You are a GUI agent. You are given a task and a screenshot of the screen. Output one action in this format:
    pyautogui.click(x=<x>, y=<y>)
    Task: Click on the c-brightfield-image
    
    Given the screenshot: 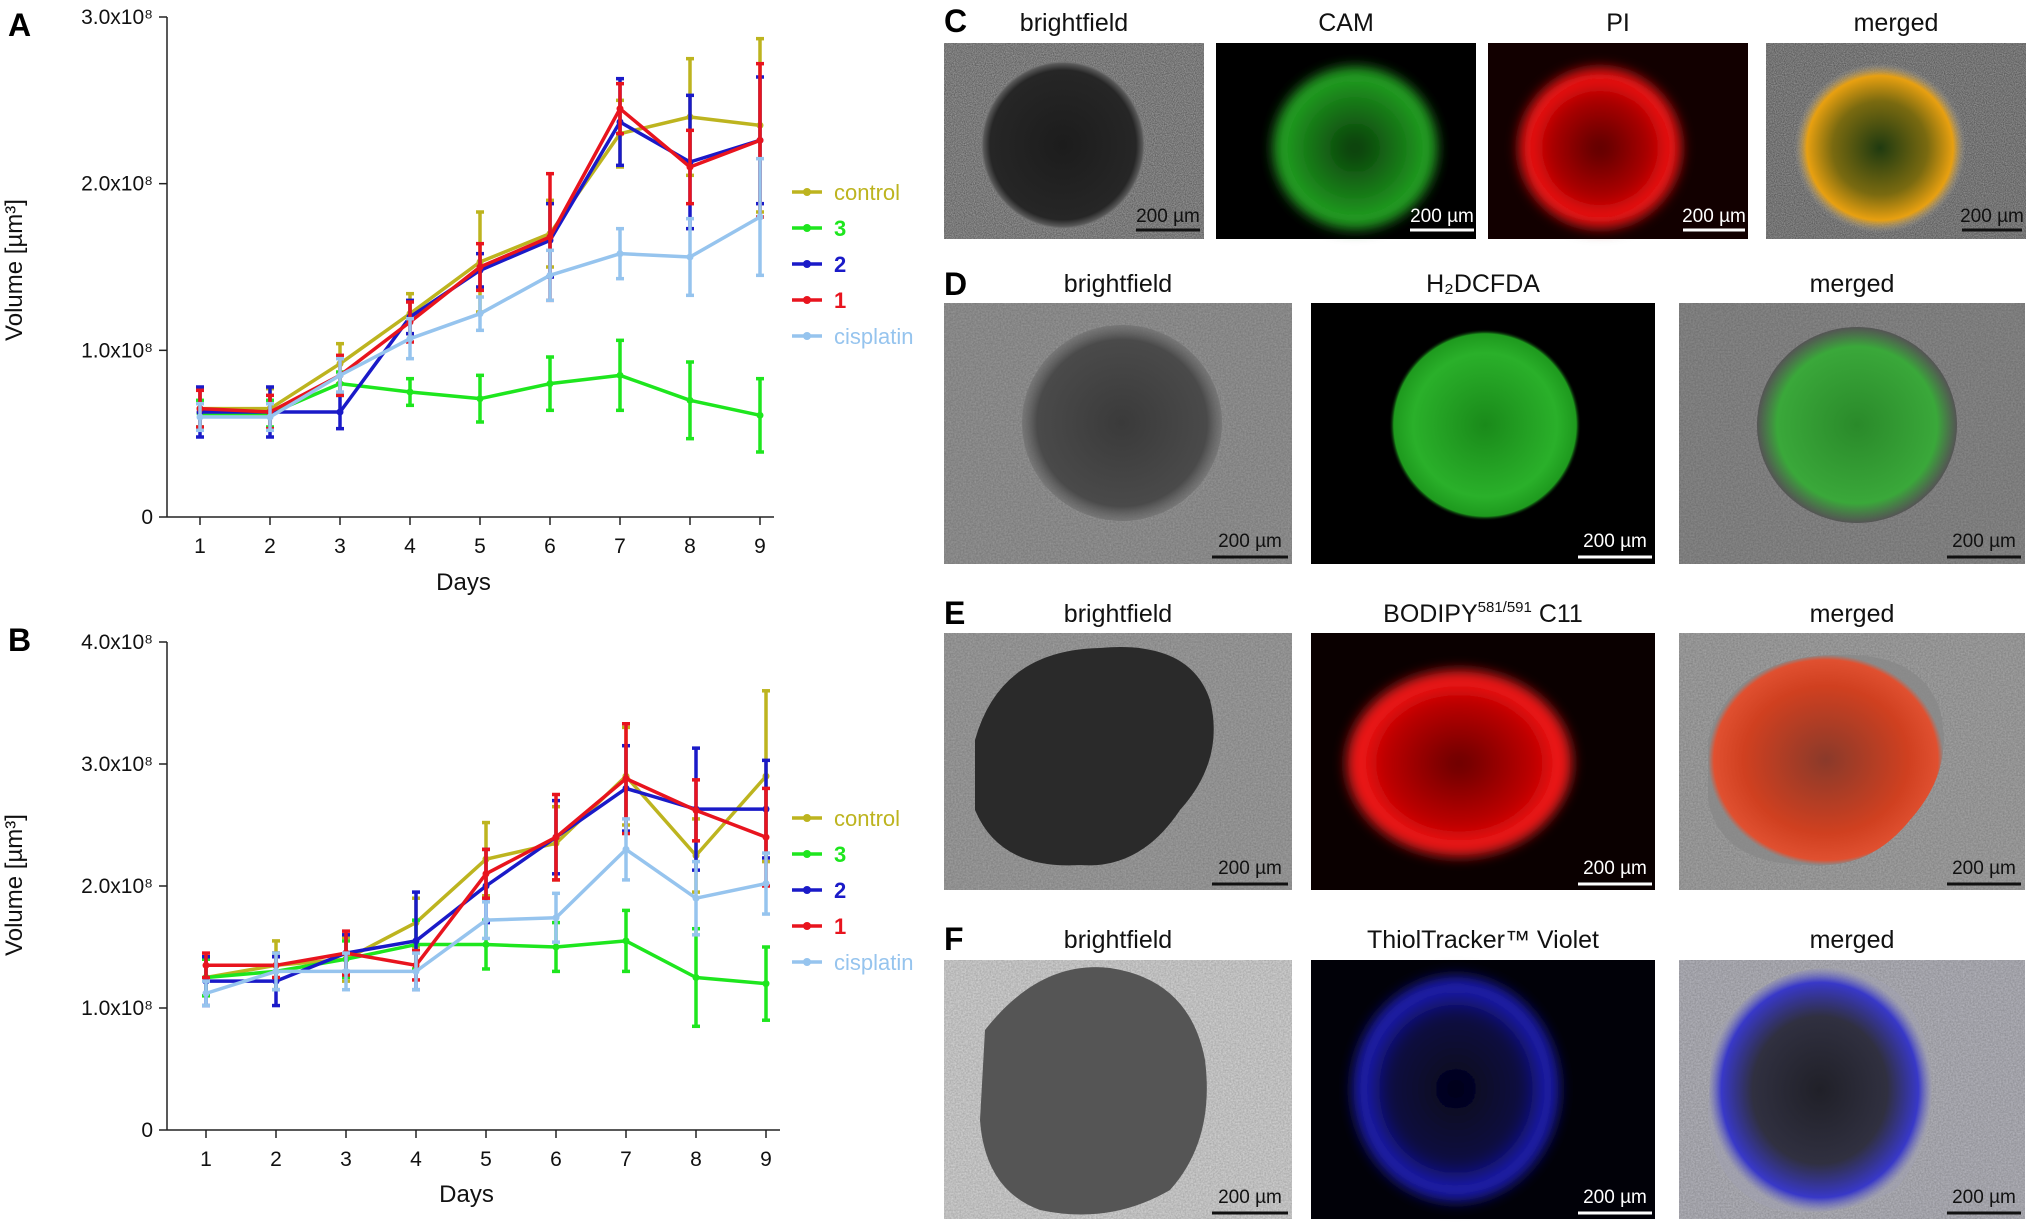 What is the action you would take?
    pyautogui.click(x=1074, y=141)
    